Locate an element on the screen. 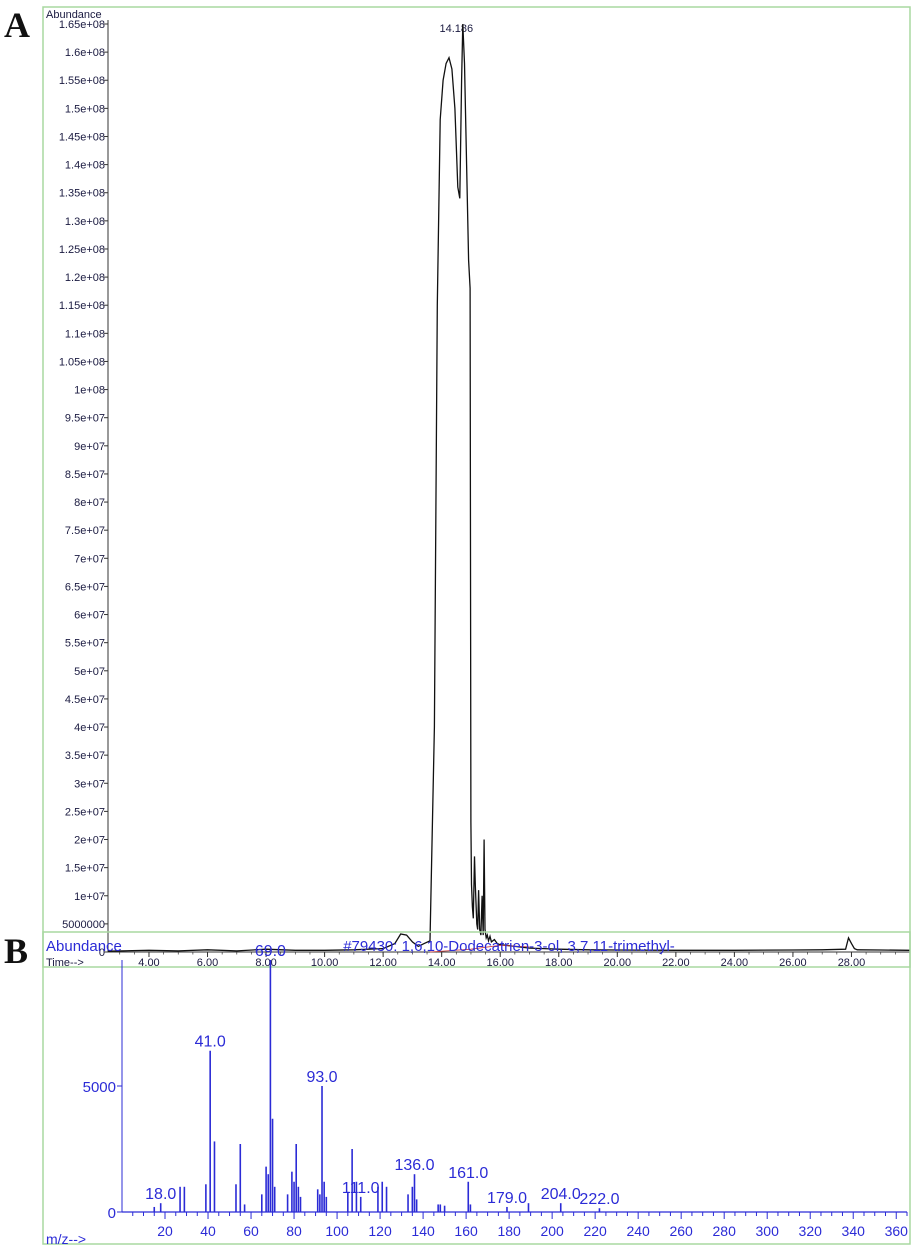 The image size is (920, 1251). mass-spectrum-peak-label: 18.0 is located at coordinates (160, 1194).